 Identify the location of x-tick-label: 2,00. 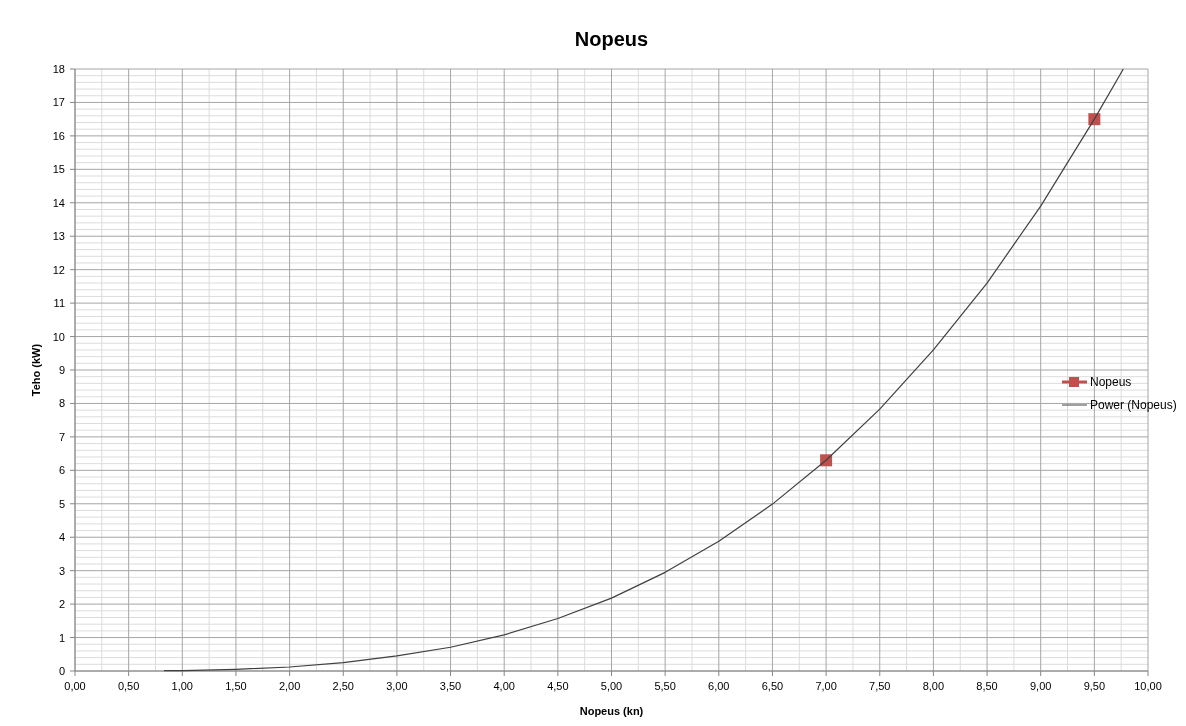
(289, 686).